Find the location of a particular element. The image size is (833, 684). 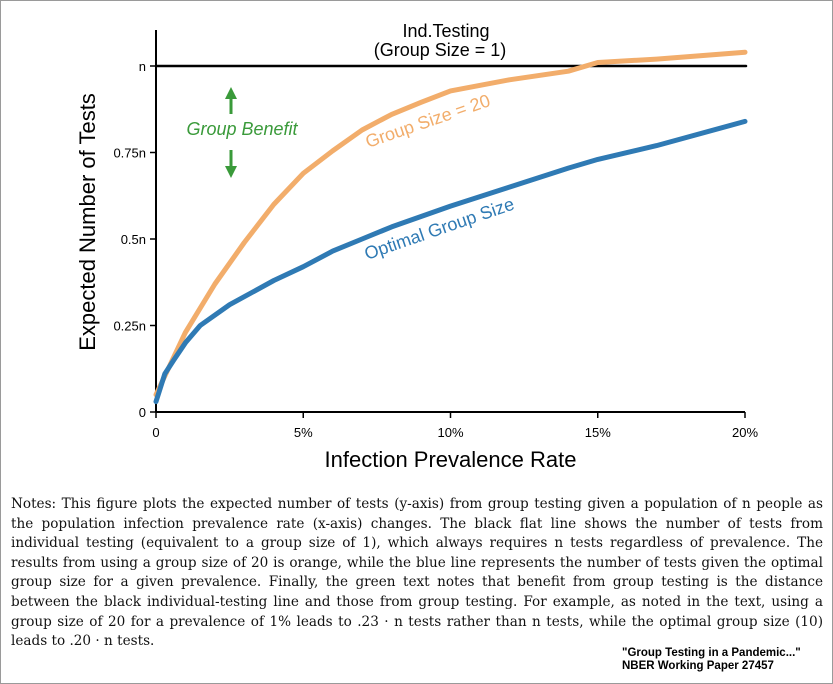

source-paper: NBER Working Paper 27457 is located at coordinates (698, 666).